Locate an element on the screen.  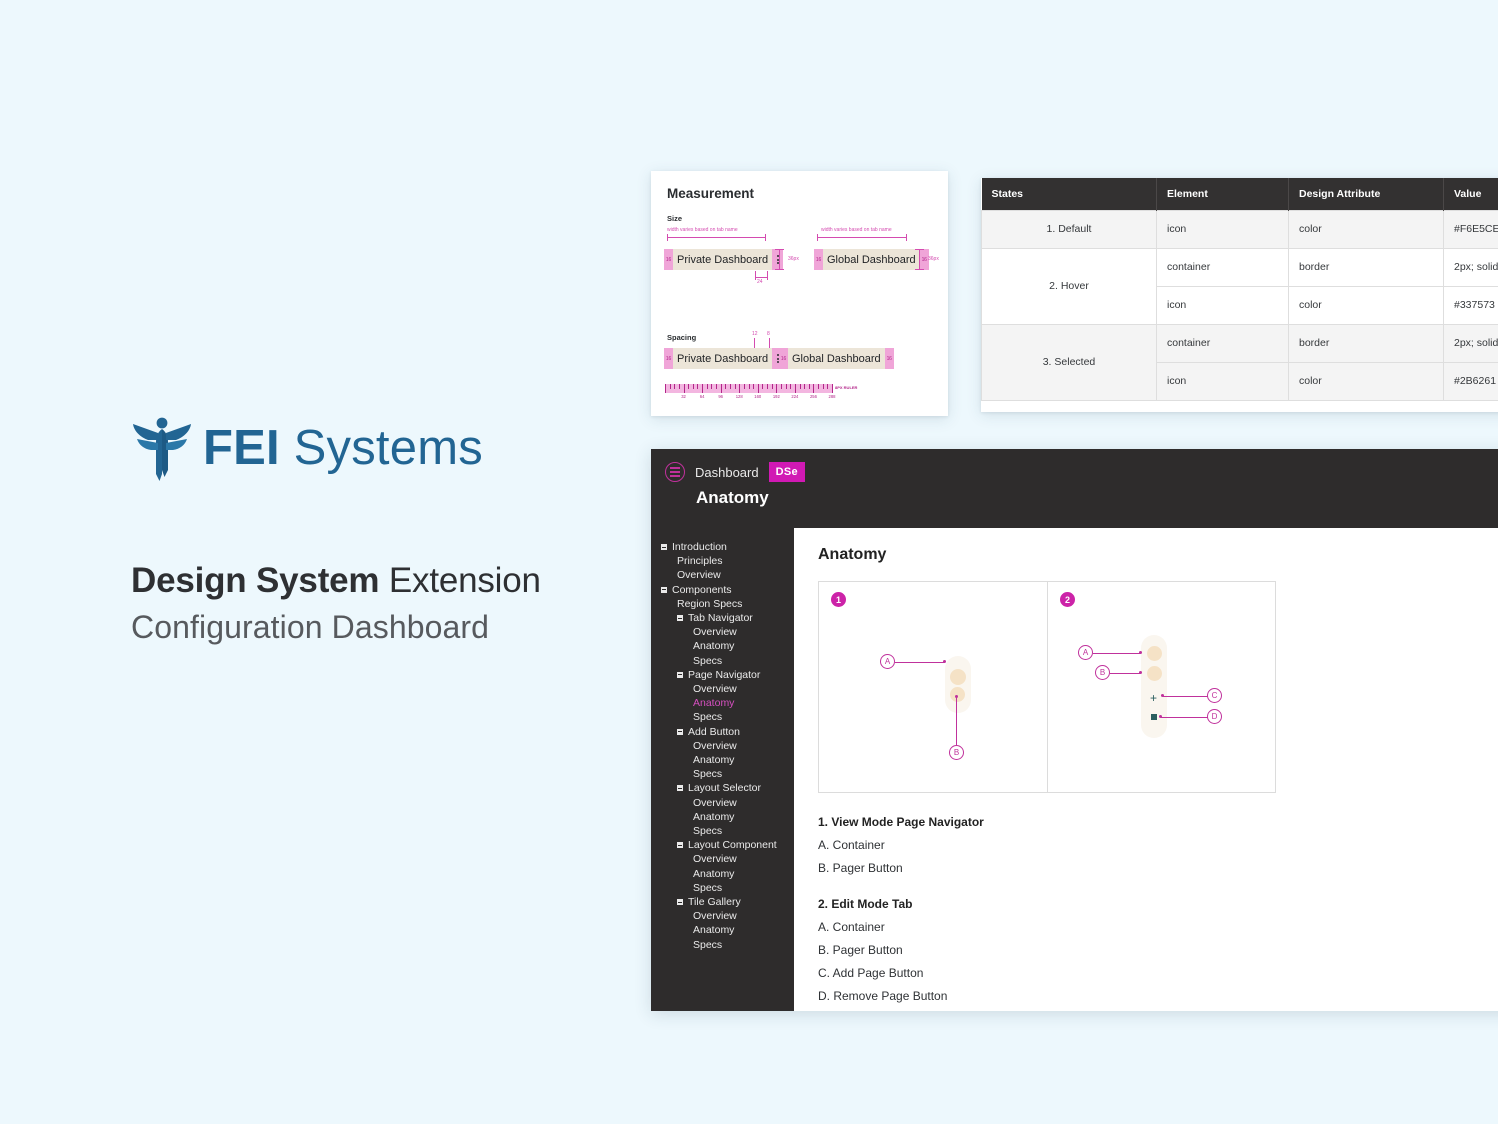
hamburger-menu-icon is located at coordinates (675, 472).